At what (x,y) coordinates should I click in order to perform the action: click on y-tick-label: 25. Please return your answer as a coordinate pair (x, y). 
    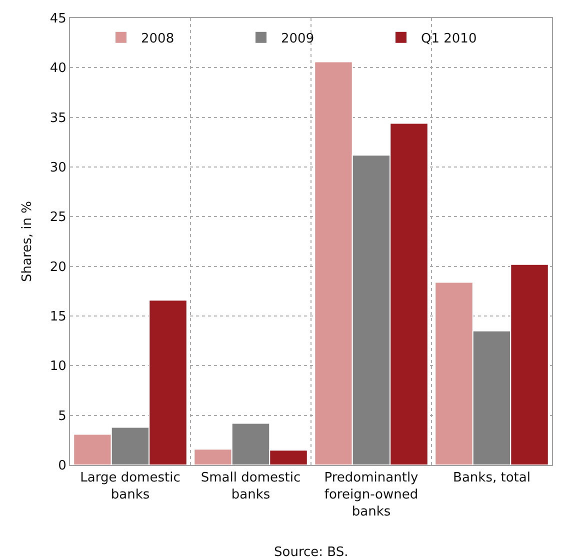
    Looking at the image, I should click on (58, 218).